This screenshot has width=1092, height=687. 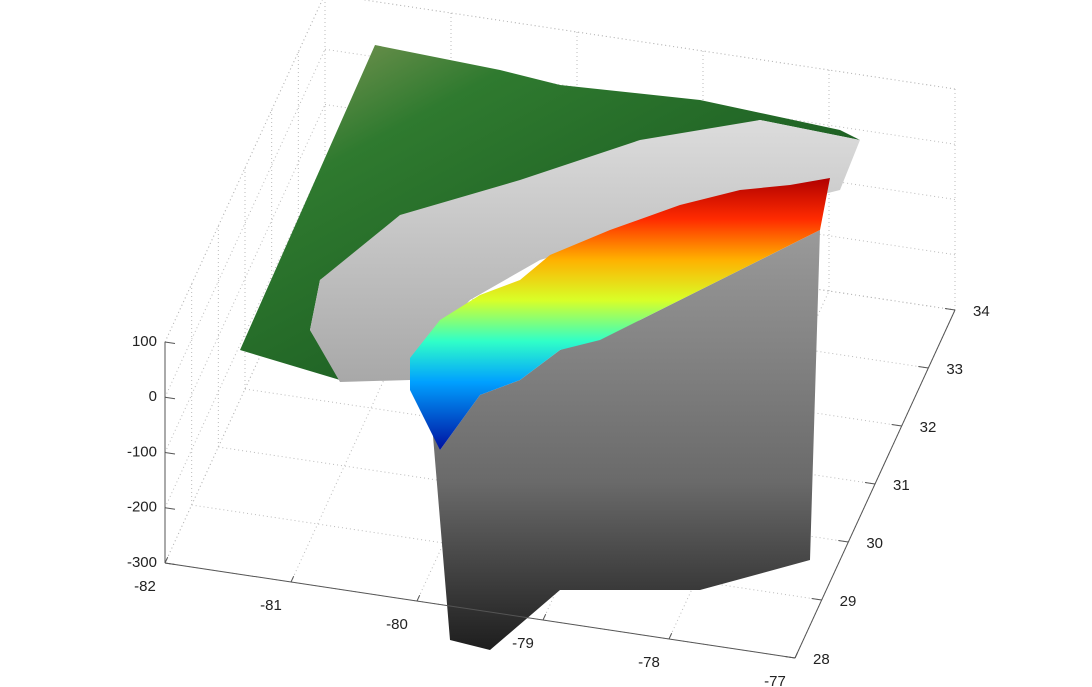 What do you see at coordinates (480, 610) in the screenshot?
I see `x-axis` at bounding box center [480, 610].